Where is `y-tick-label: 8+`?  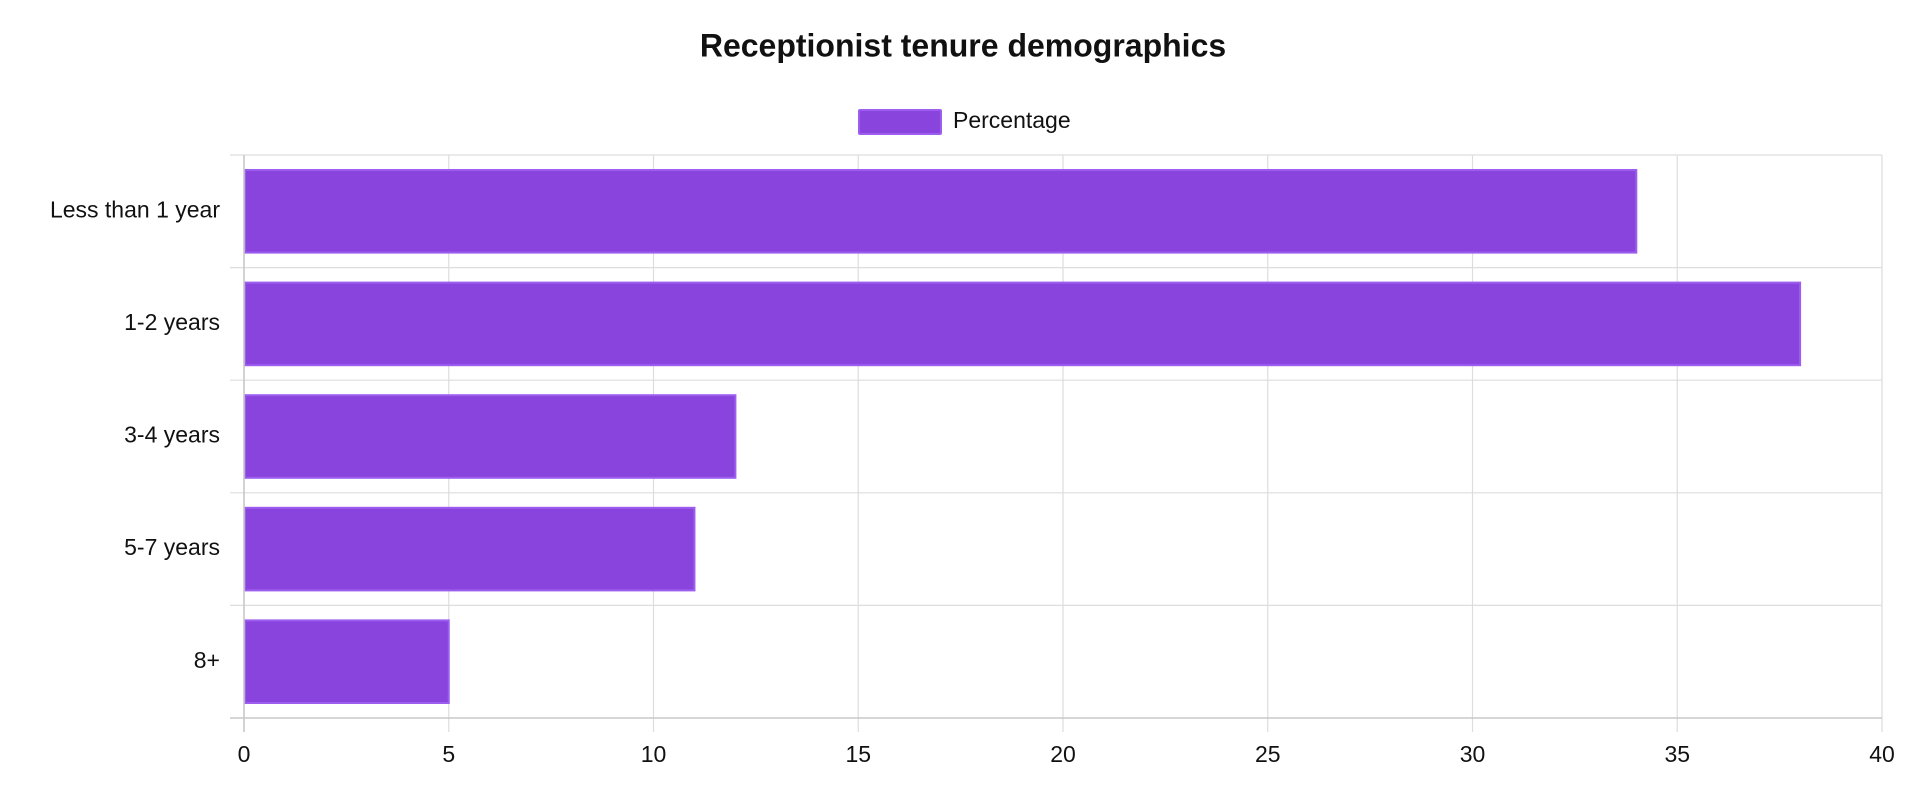 y-tick-label: 8+ is located at coordinates (207, 660).